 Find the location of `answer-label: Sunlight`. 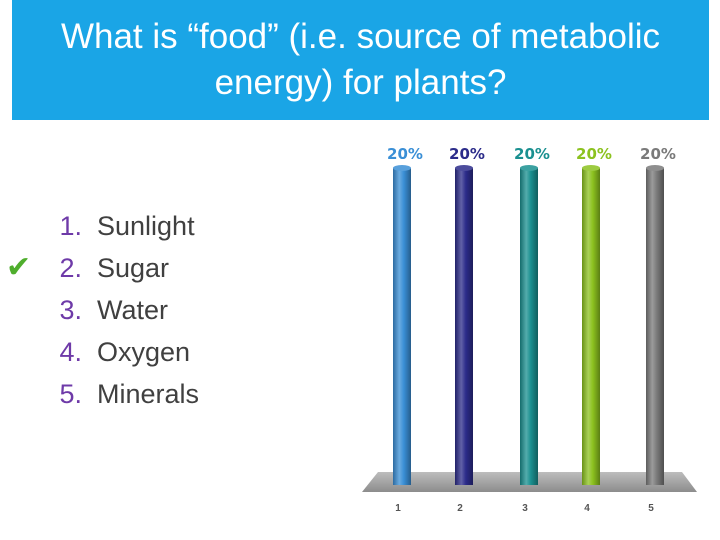

answer-label: Sunlight is located at coordinates (146, 226).